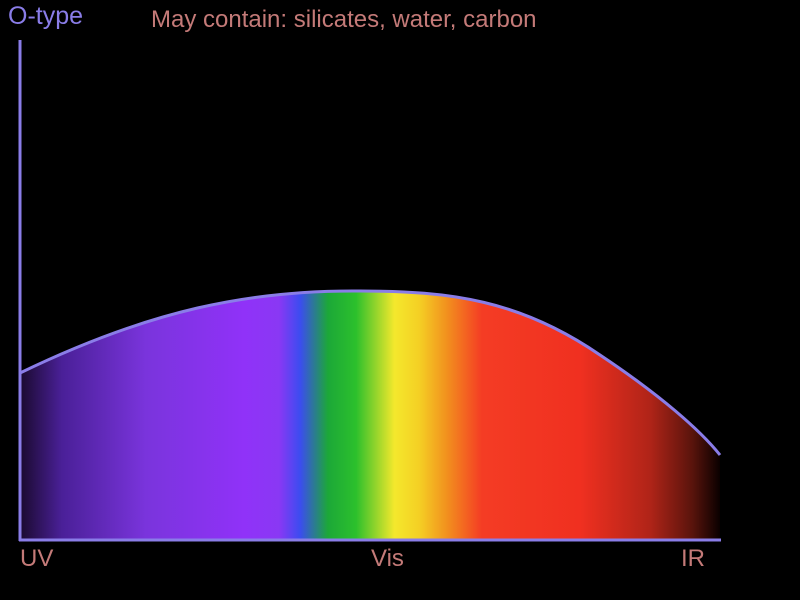  Describe the element at coordinates (46, 16) in the screenshot. I see `spectrum-title: O-type` at that location.